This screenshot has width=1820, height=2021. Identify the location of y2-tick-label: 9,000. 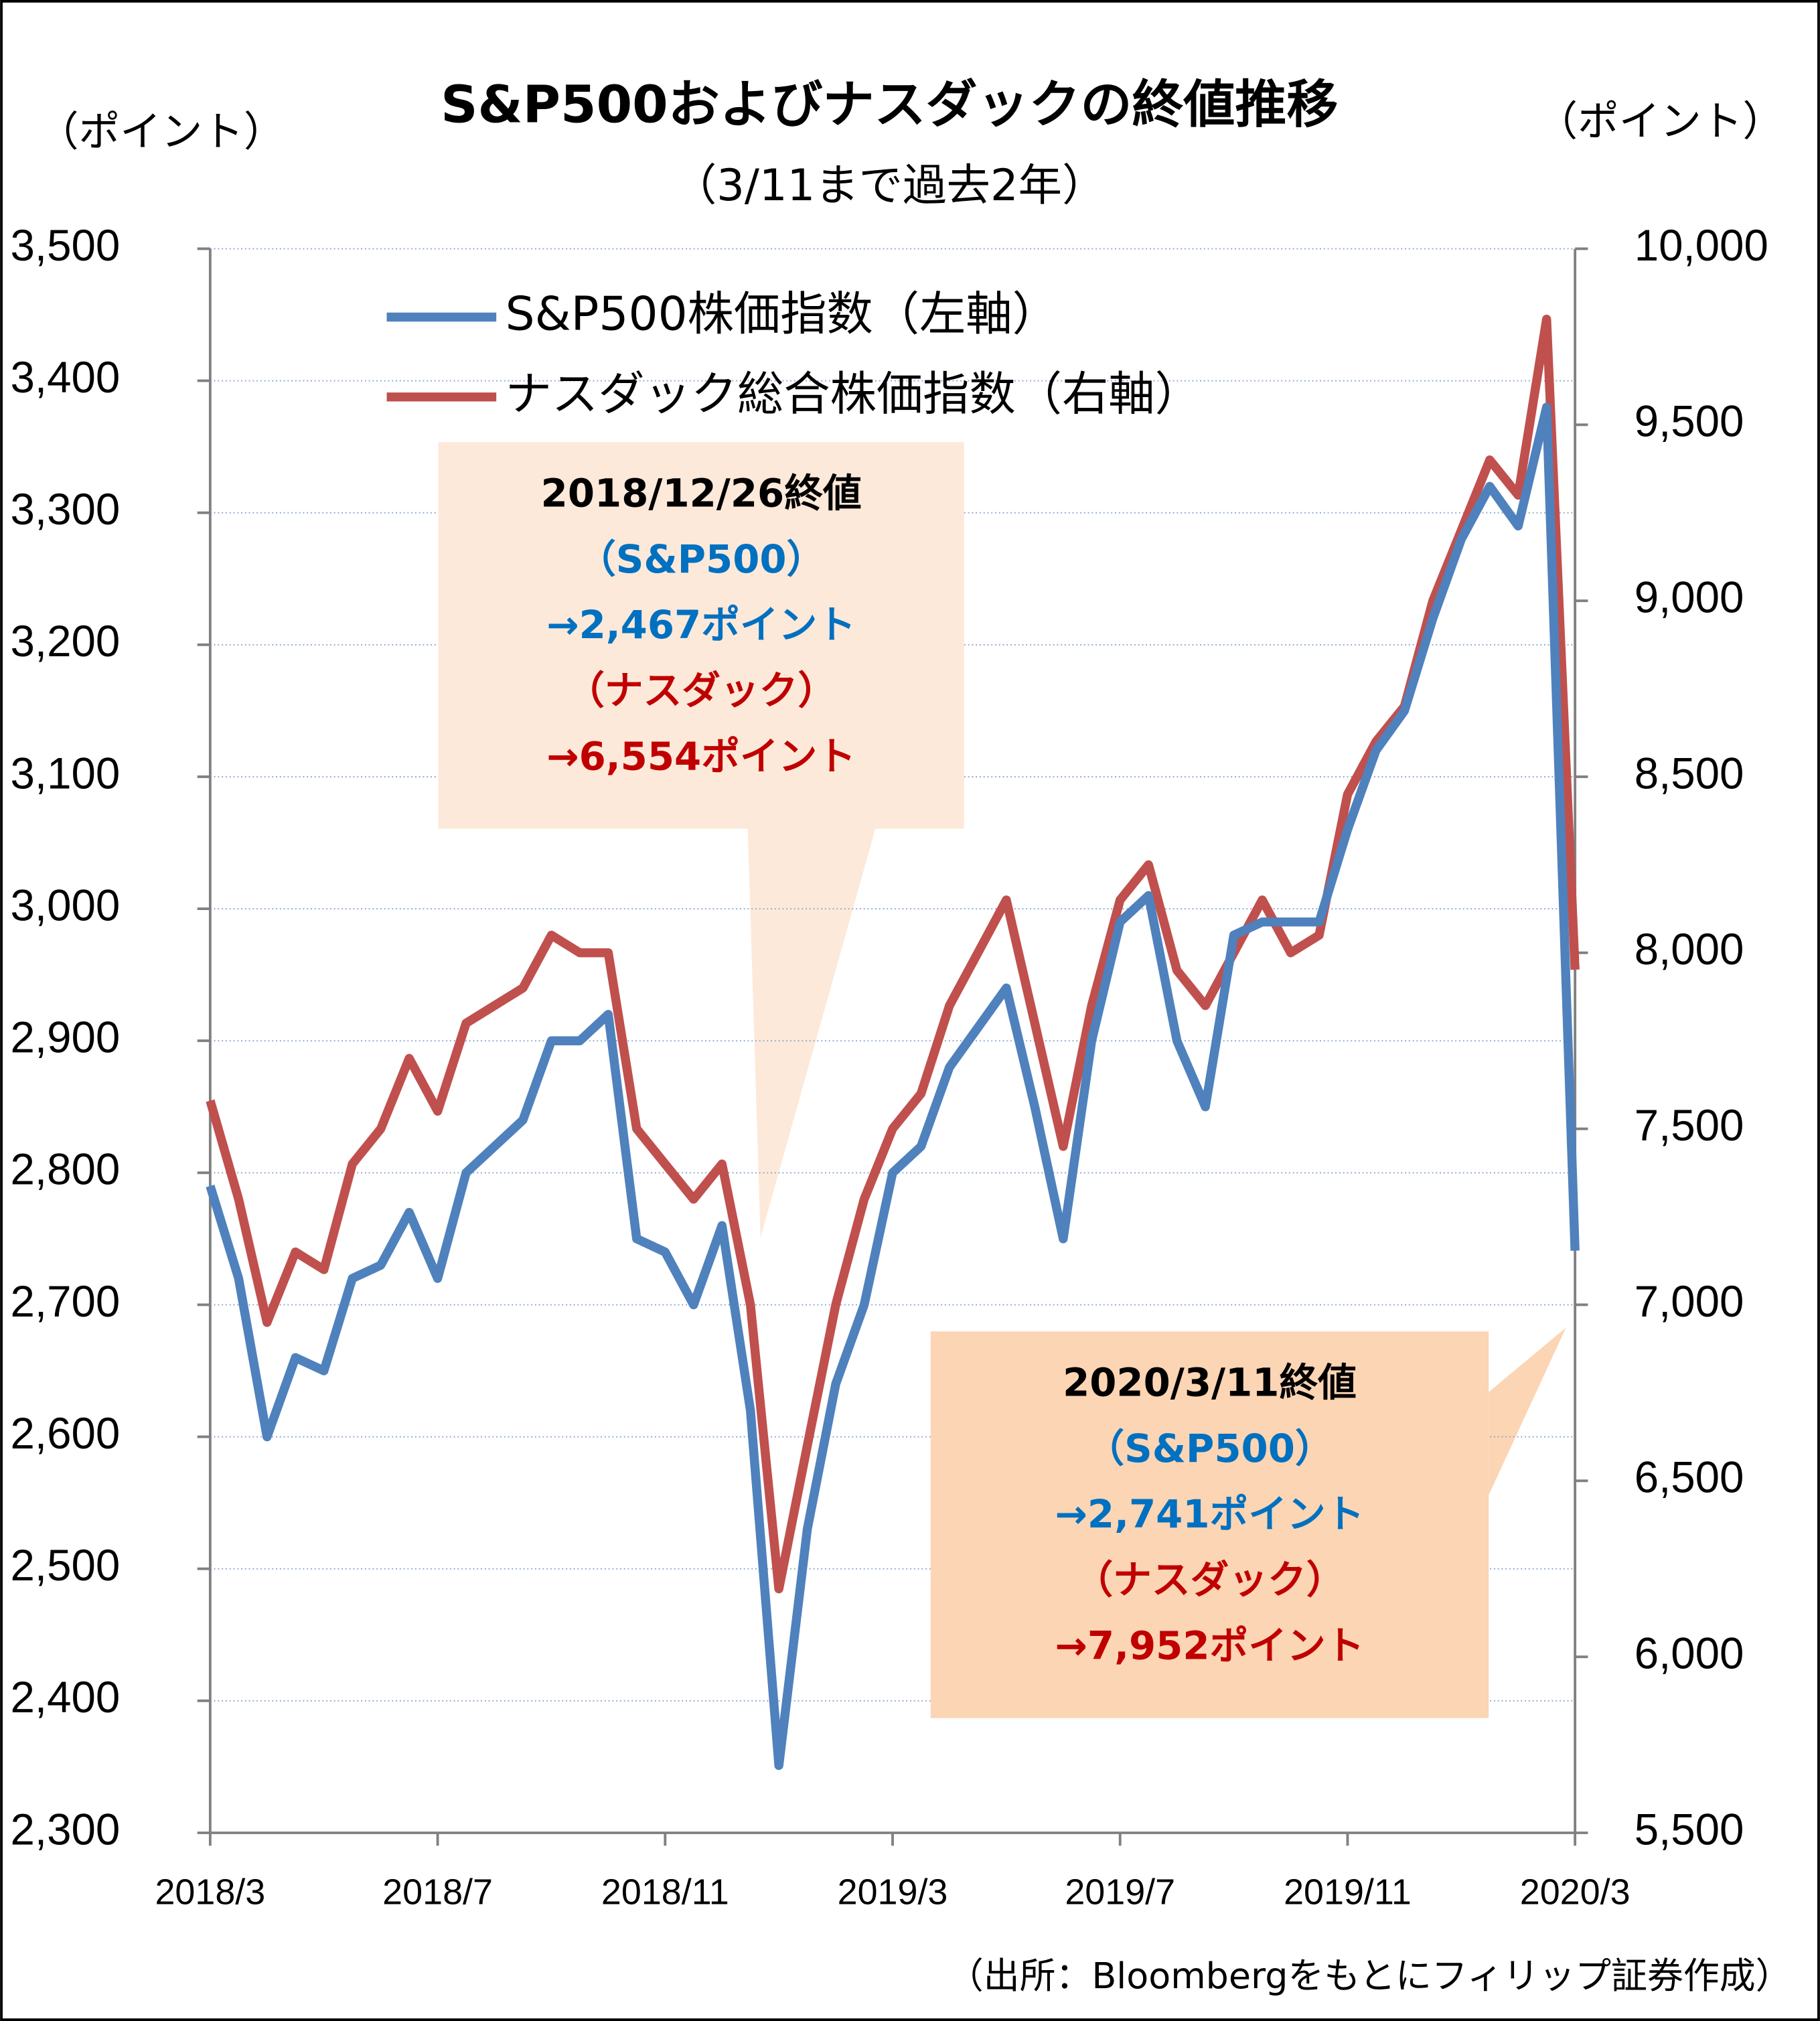
(1690, 597).